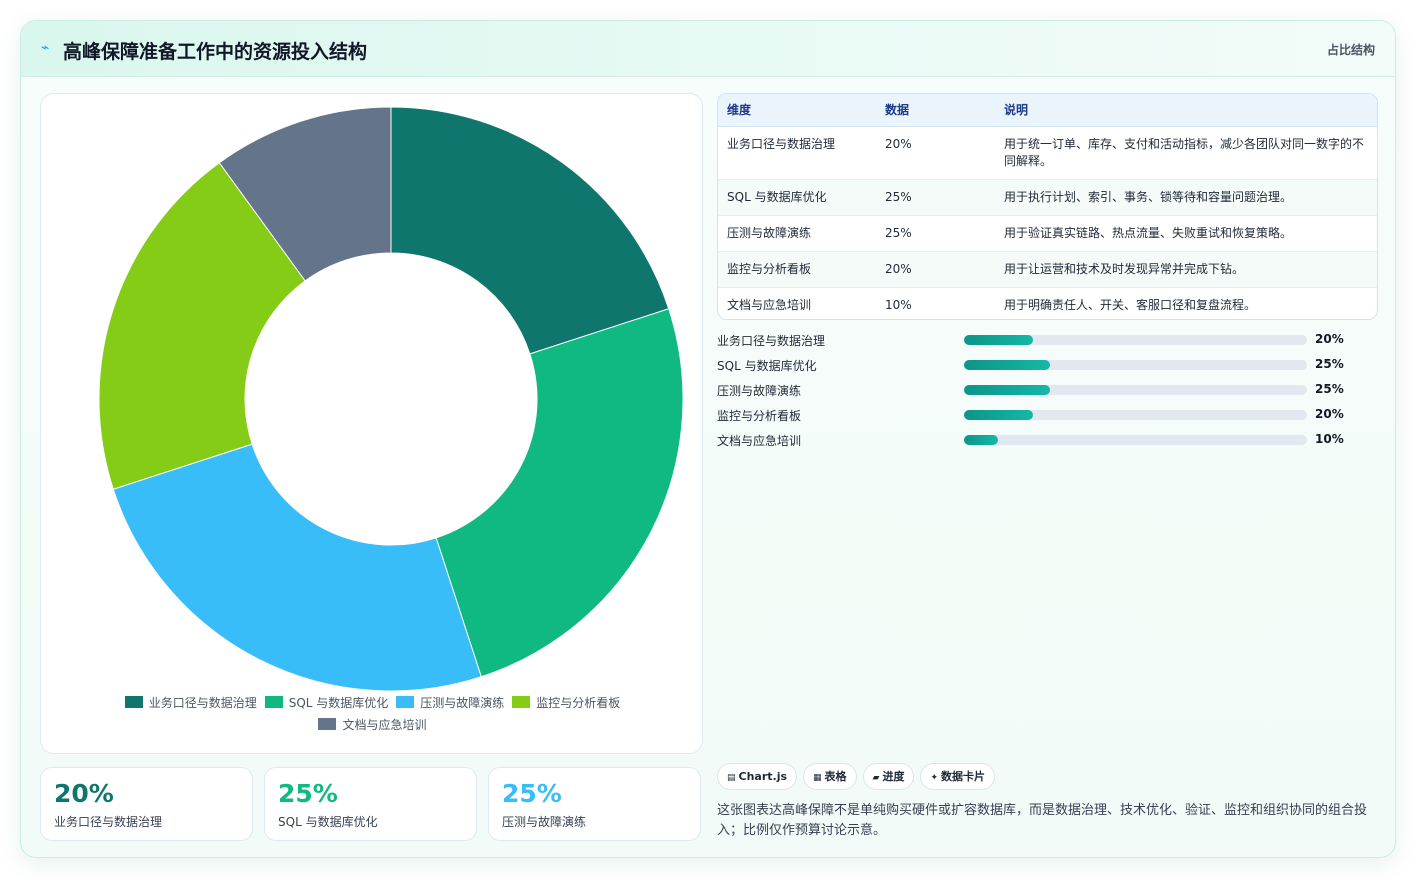 The width and height of the screenshot is (1417, 880). I want to click on chart-legend: 业务口径与数据治理 SQL 与数据库优化 压测与故障演练 监控与分析看板文档与应急培训, so click(372, 714).